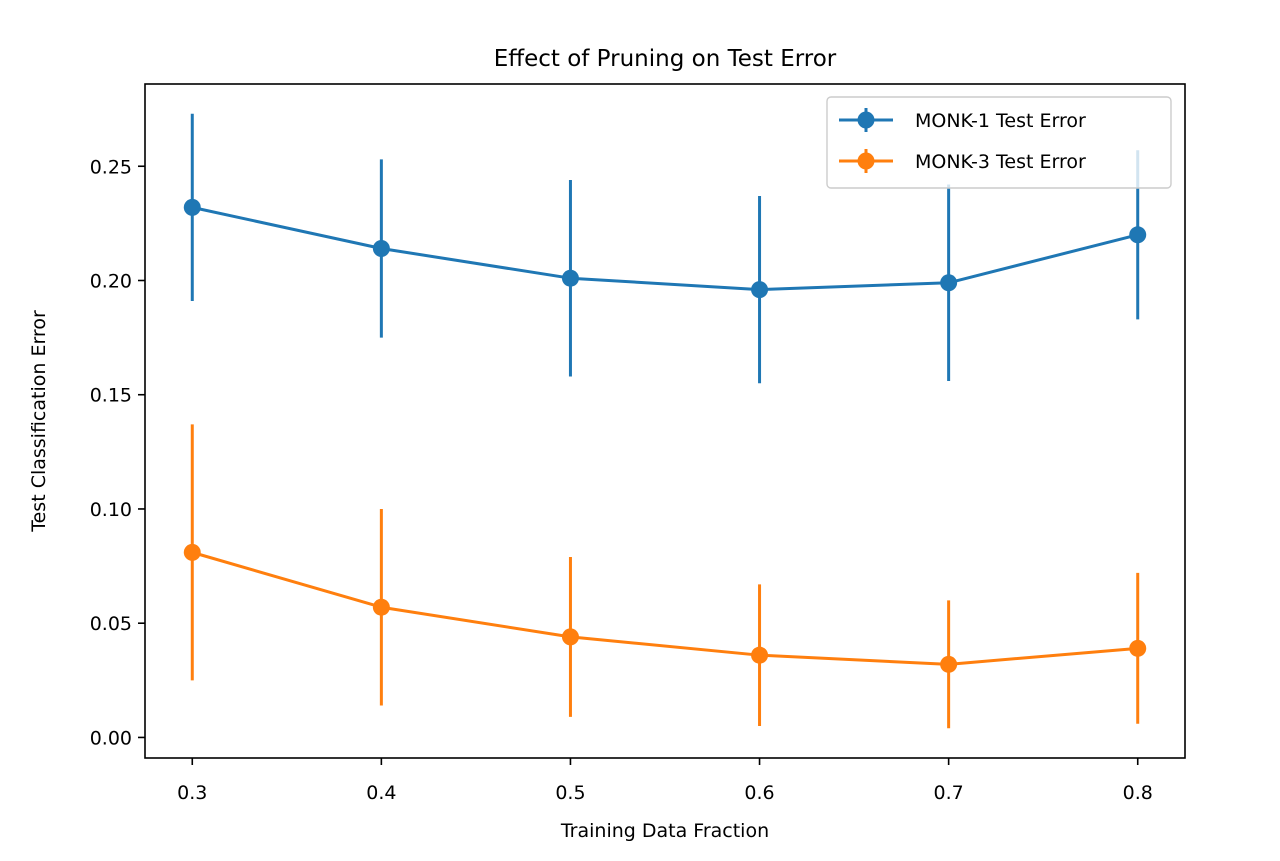 Image resolution: width=1280 pixels, height=861 pixels. I want to click on y-tick-label: 0.00, so click(111, 738).